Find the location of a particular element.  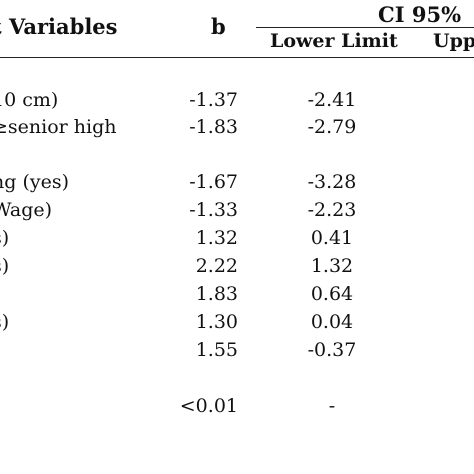

b-value: 1.30 is located at coordinates (216, 322).